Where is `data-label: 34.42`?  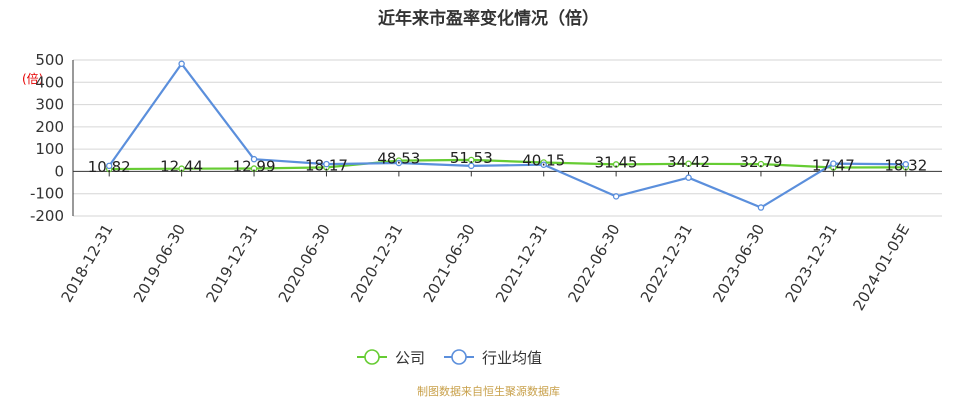 data-label: 34.42 is located at coordinates (688, 162).